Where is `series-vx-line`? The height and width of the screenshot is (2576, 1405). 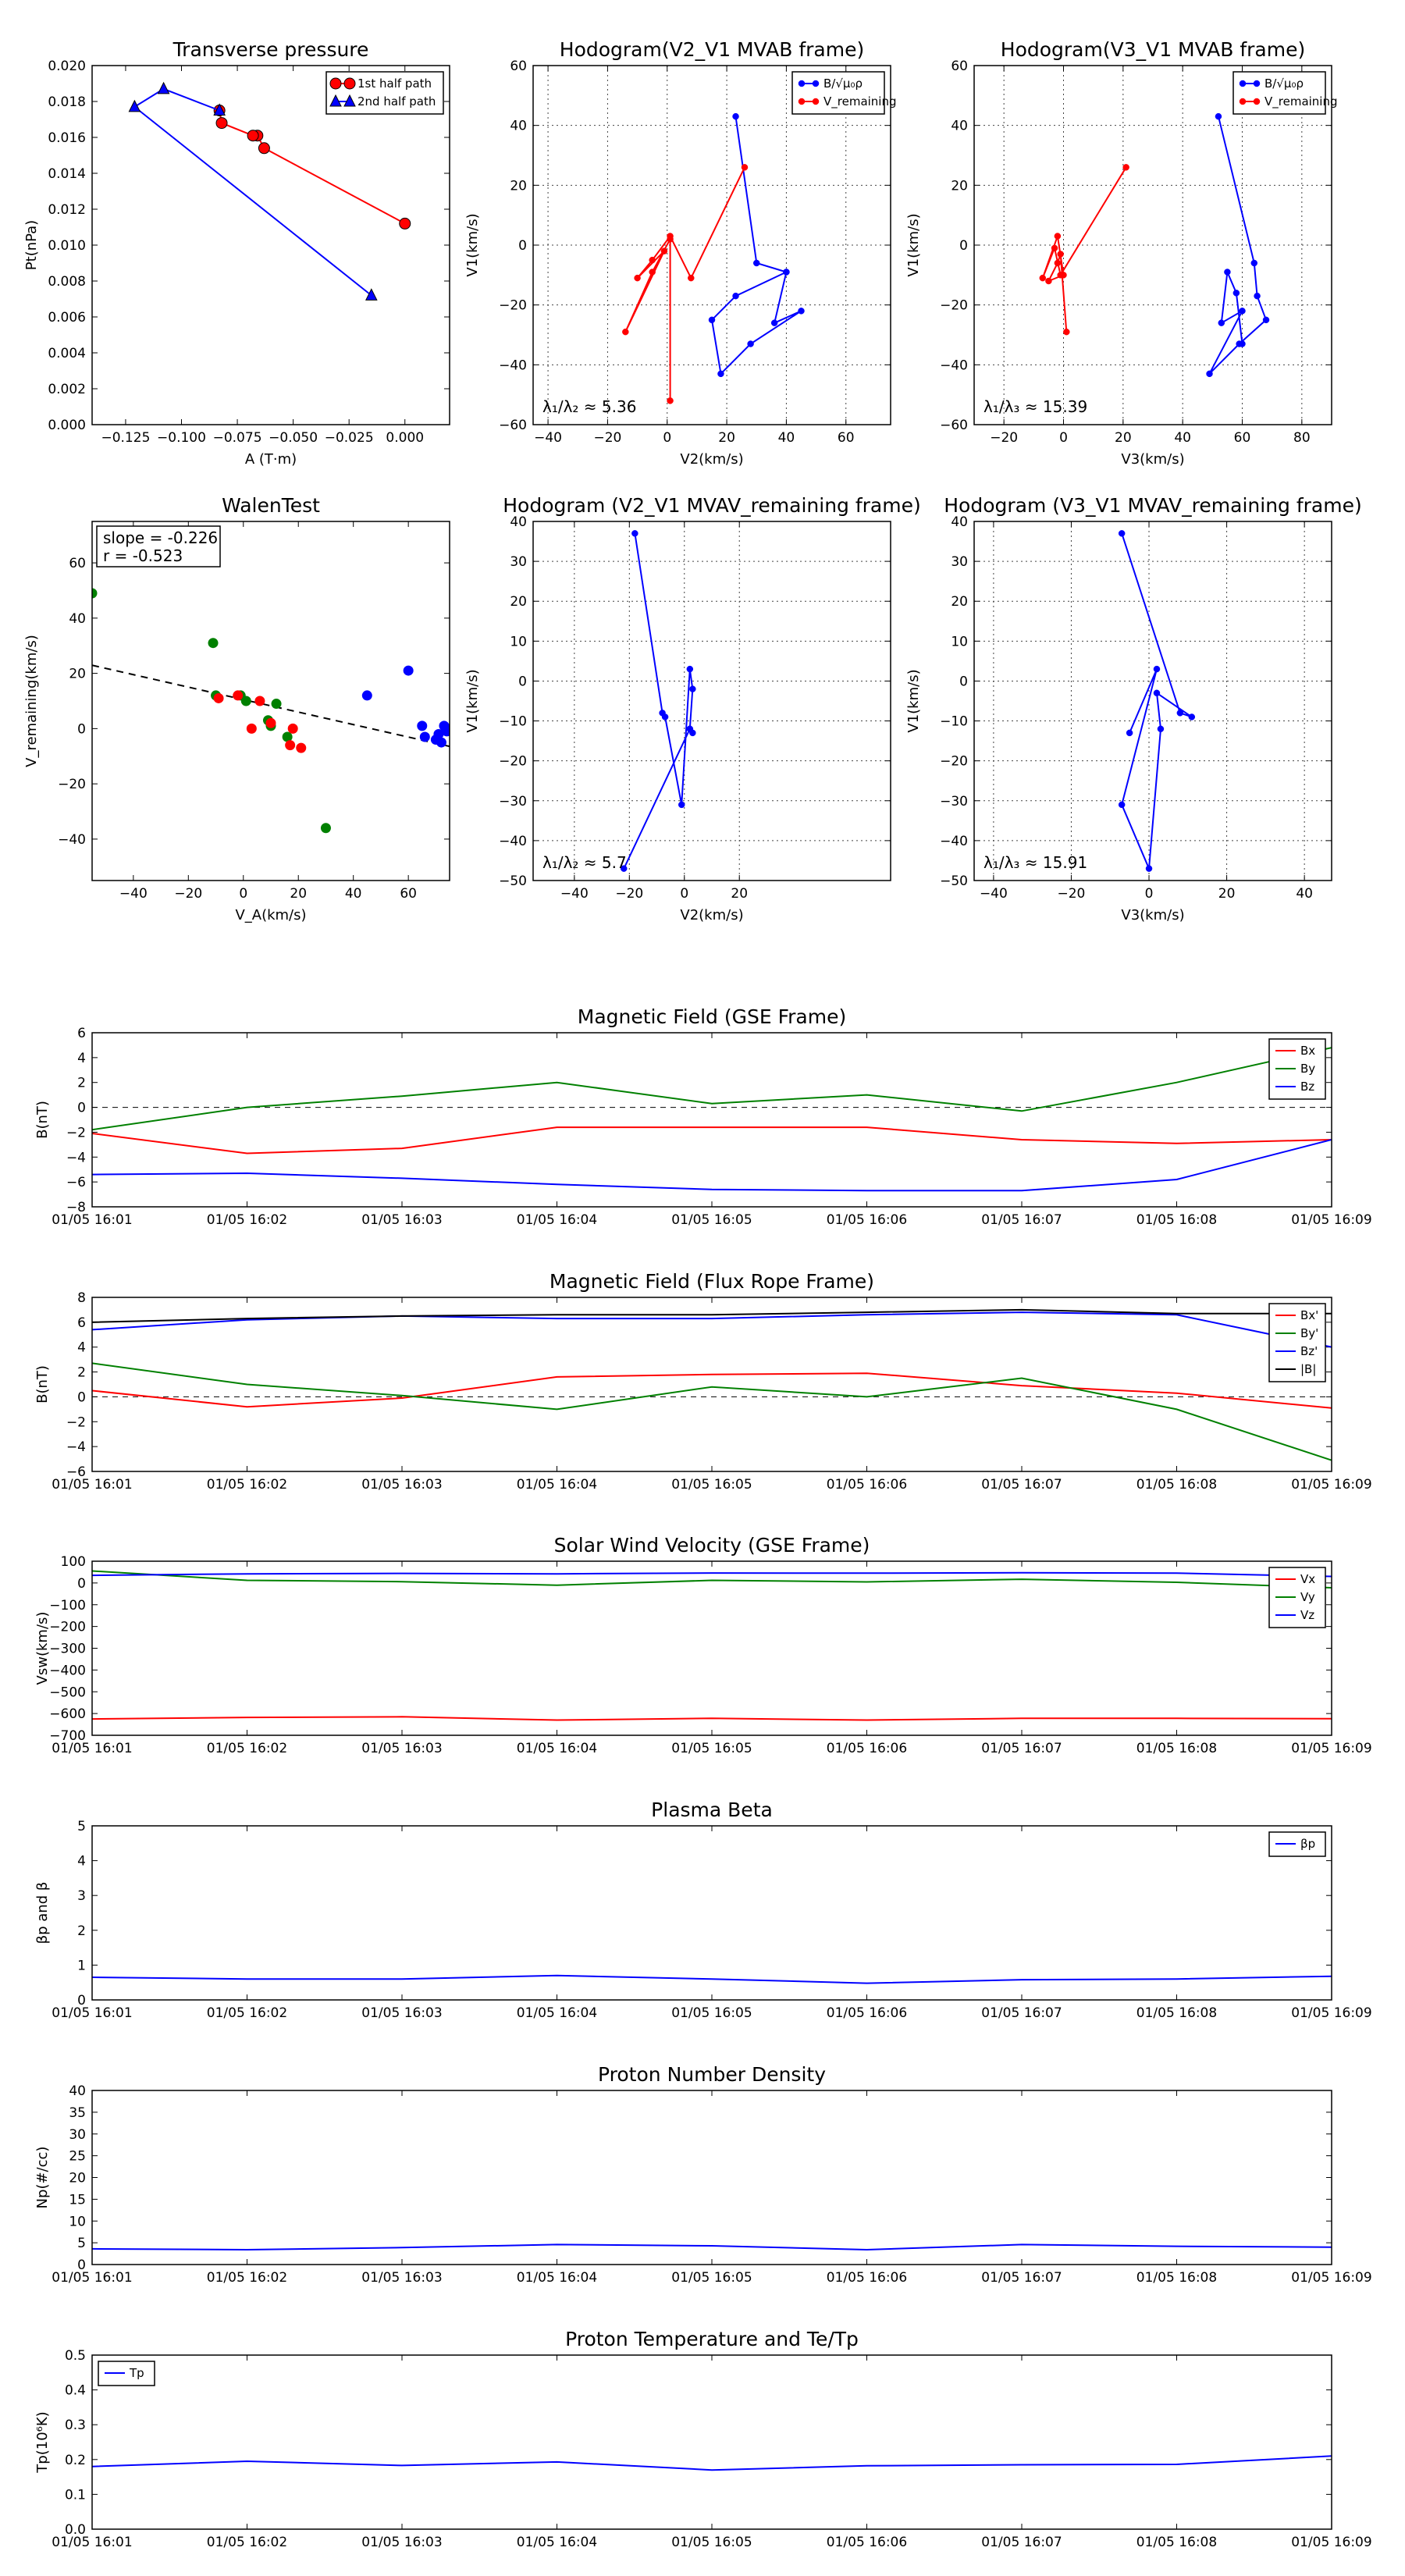 series-vx-line is located at coordinates (712, 1718).